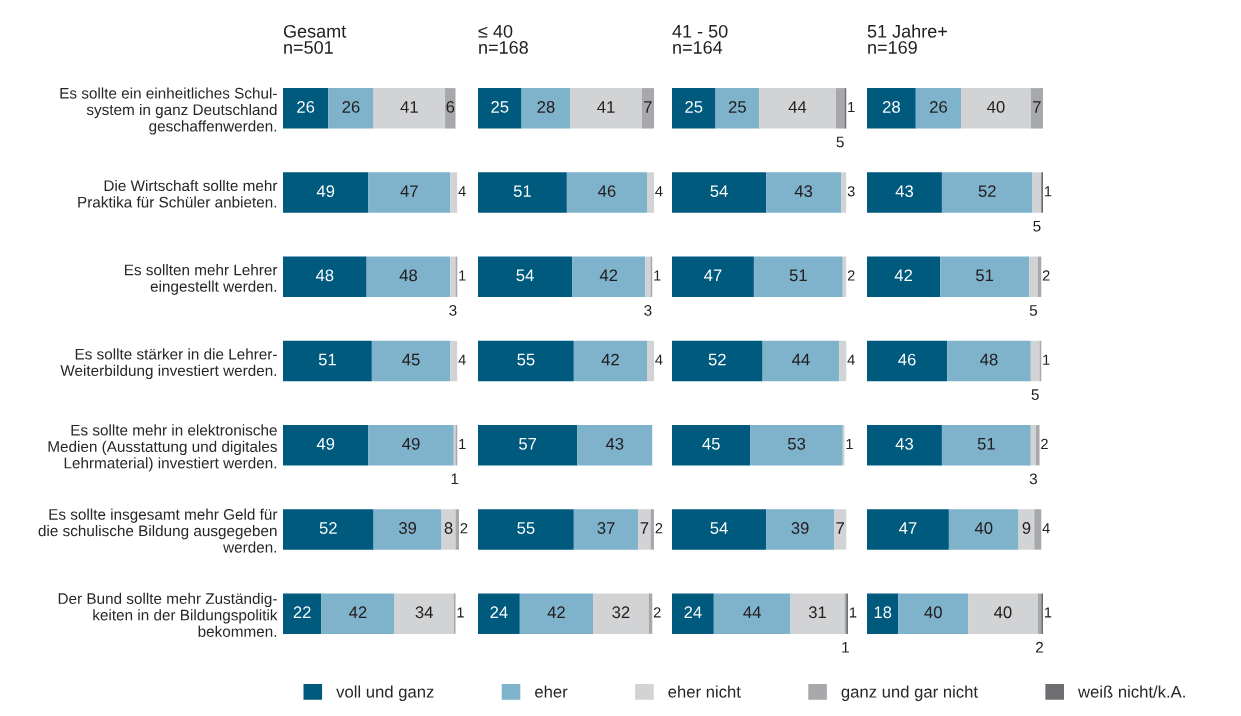 The height and width of the screenshot is (716, 1241). I want to click on chart-title: 51 Jahre+ n=169, so click(907, 39).